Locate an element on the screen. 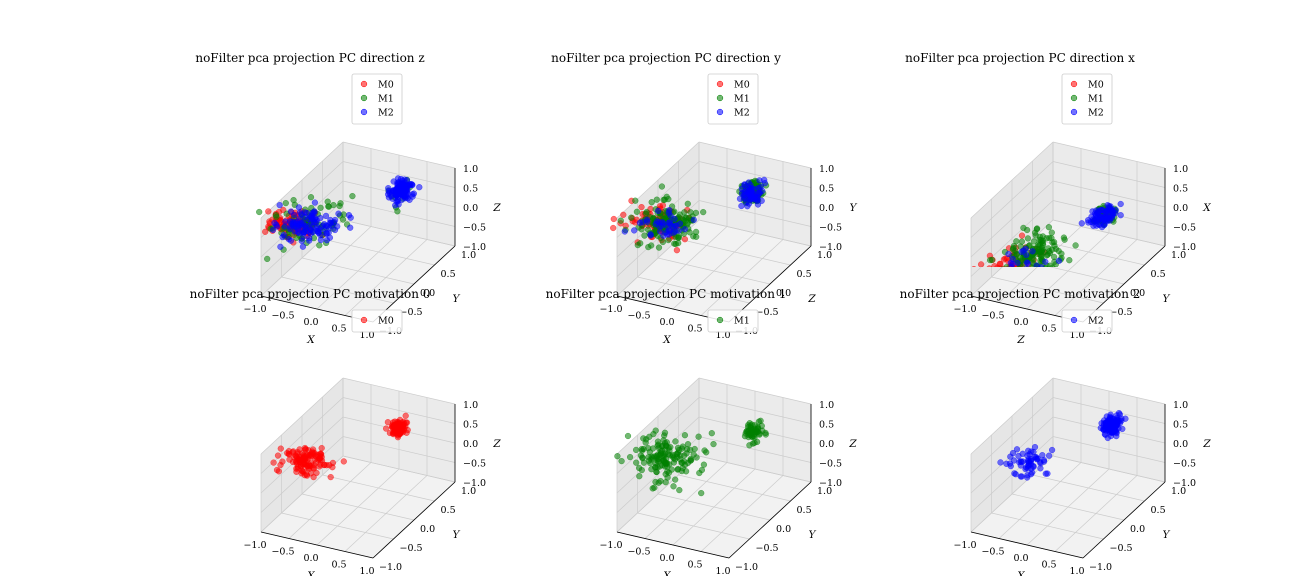 This screenshot has width=1296, height=576. y-tick-label: 0.0 is located at coordinates (427, 293).